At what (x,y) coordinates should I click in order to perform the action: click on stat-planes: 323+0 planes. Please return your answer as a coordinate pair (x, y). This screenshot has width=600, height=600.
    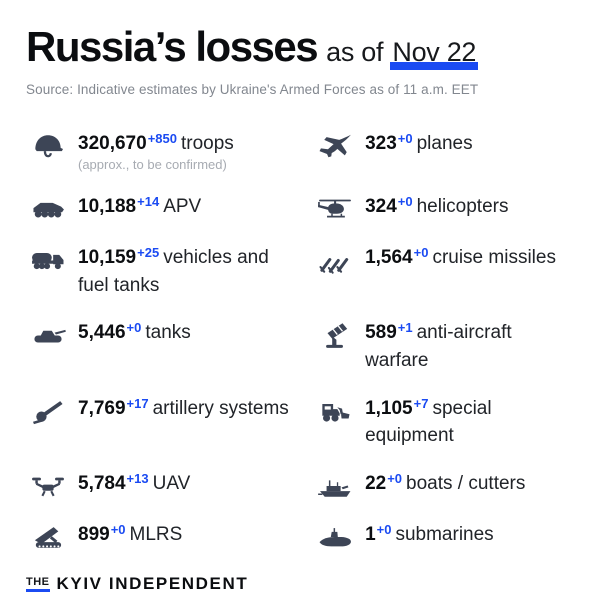
    Looking at the image, I should click on (443, 151).